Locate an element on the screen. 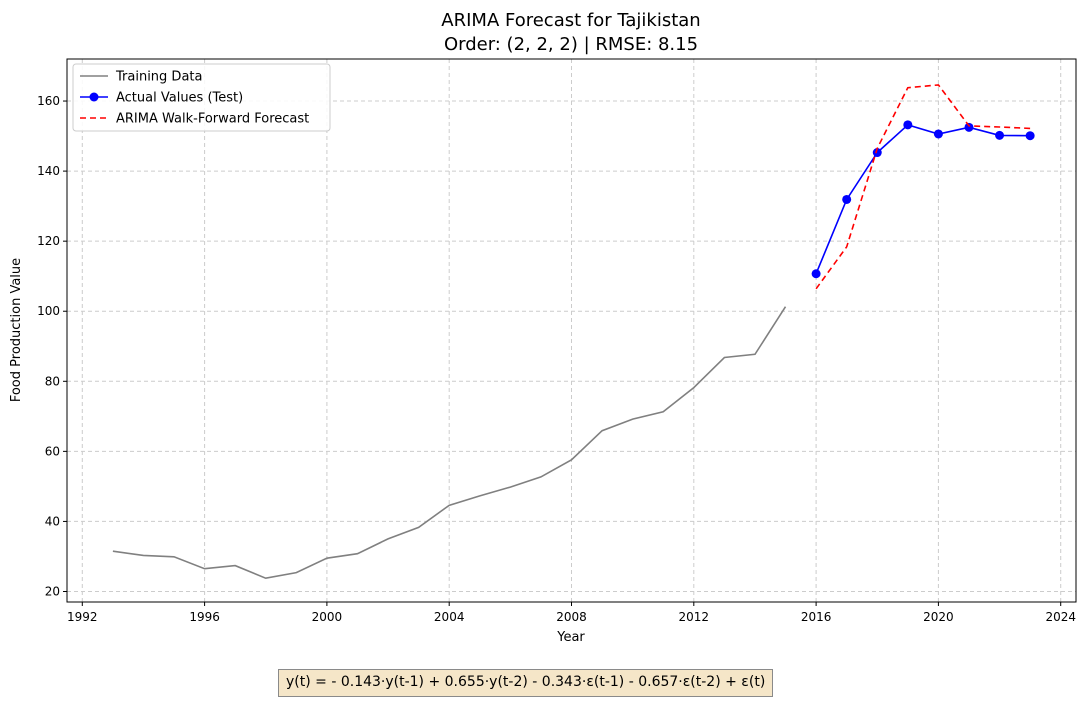 The image size is (1087, 701). legend-label: Actual Values (Test) is located at coordinates (179, 98).